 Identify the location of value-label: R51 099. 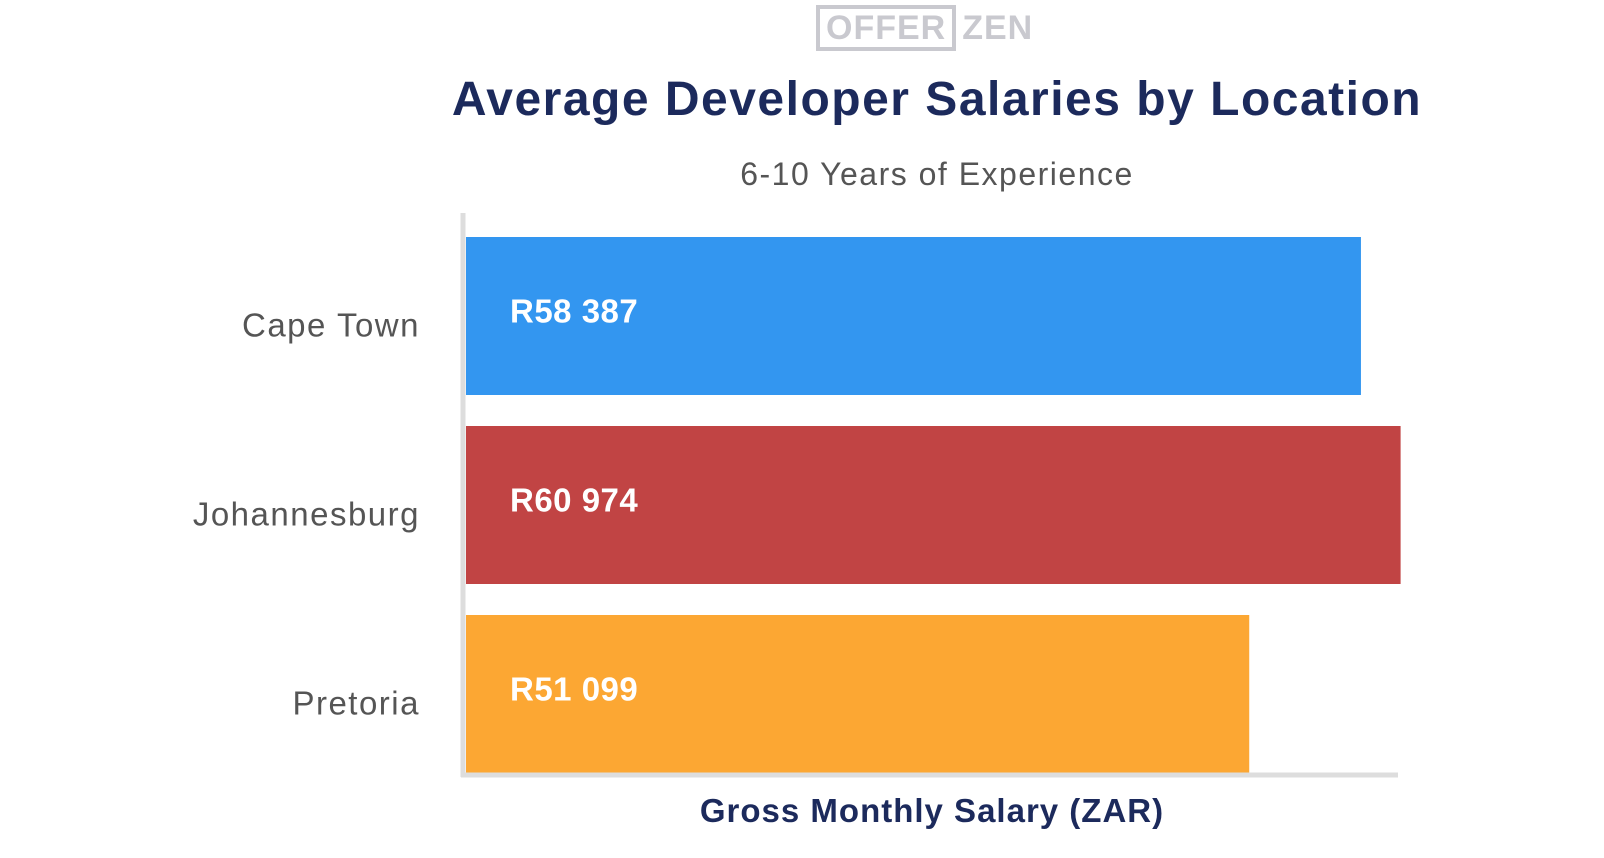
(574, 689).